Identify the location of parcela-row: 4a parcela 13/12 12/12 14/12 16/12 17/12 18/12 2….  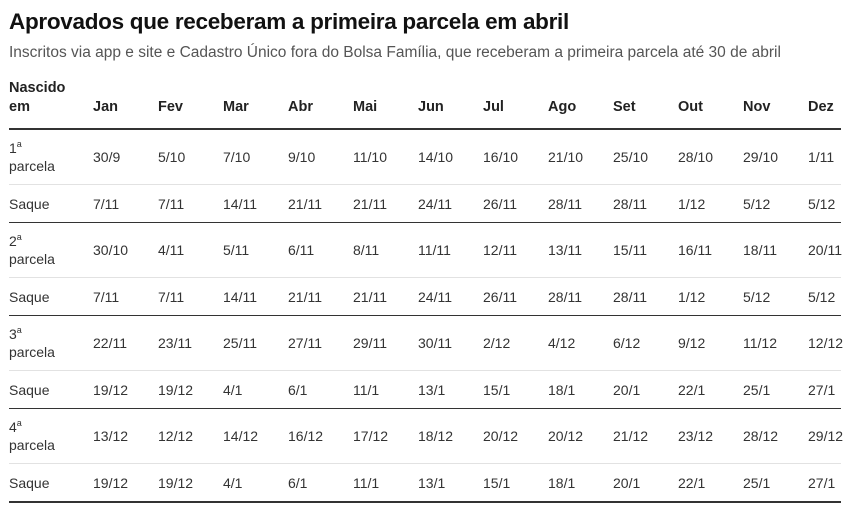
(426, 436).